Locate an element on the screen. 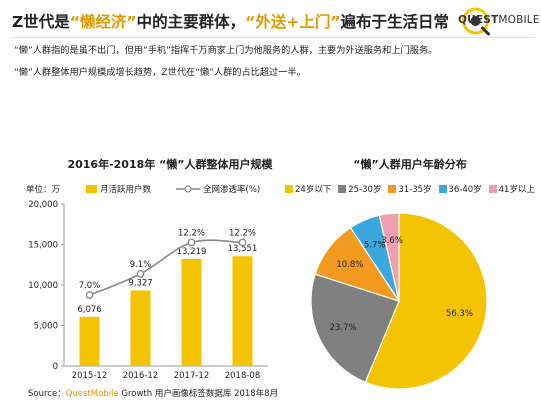 This screenshot has width=541, height=405. bar-value-label: 9,327 is located at coordinates (140, 283).